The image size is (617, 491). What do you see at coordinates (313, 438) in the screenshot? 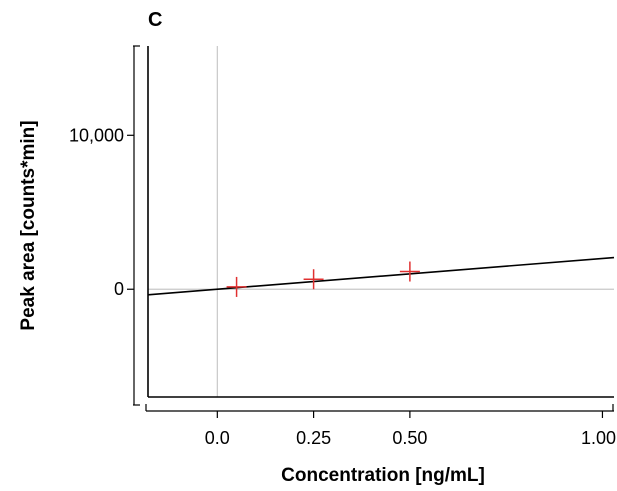
I see `x-tick-label: 0.25` at bounding box center [313, 438].